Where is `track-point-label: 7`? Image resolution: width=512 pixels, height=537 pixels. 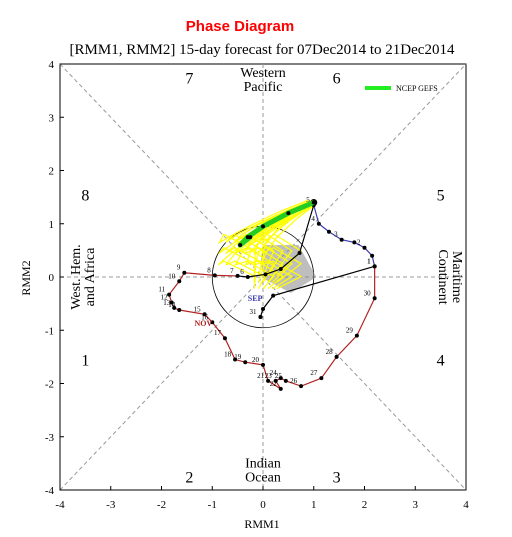 track-point-label: 7 is located at coordinates (232, 271).